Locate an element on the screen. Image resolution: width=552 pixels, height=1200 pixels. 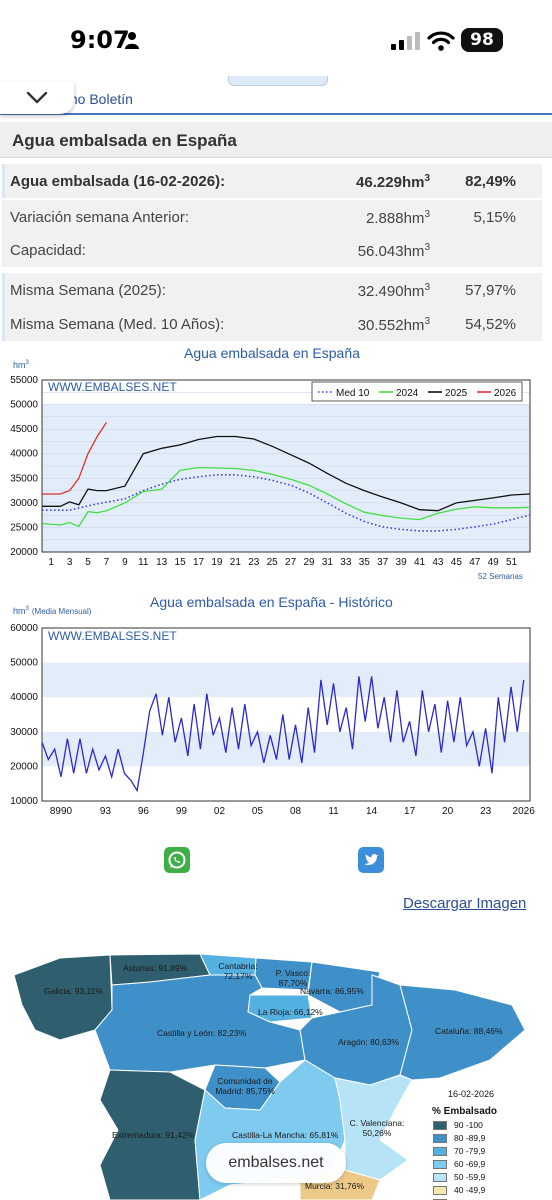
prev-bulletin-link: mo Boletín is located at coordinates (99, 99).